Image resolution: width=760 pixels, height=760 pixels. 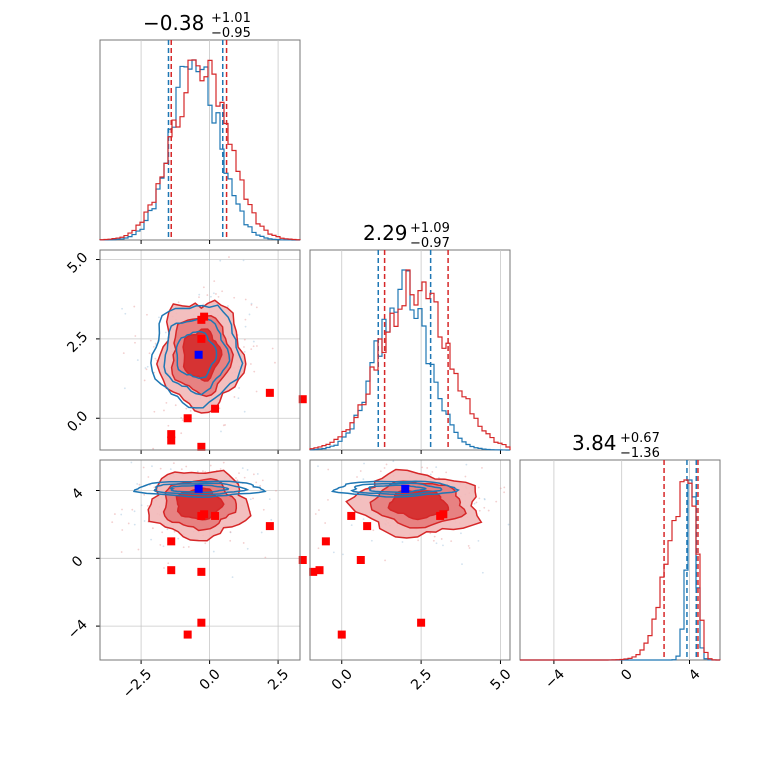 I want to click on panel-border, so click(x=200, y=560).